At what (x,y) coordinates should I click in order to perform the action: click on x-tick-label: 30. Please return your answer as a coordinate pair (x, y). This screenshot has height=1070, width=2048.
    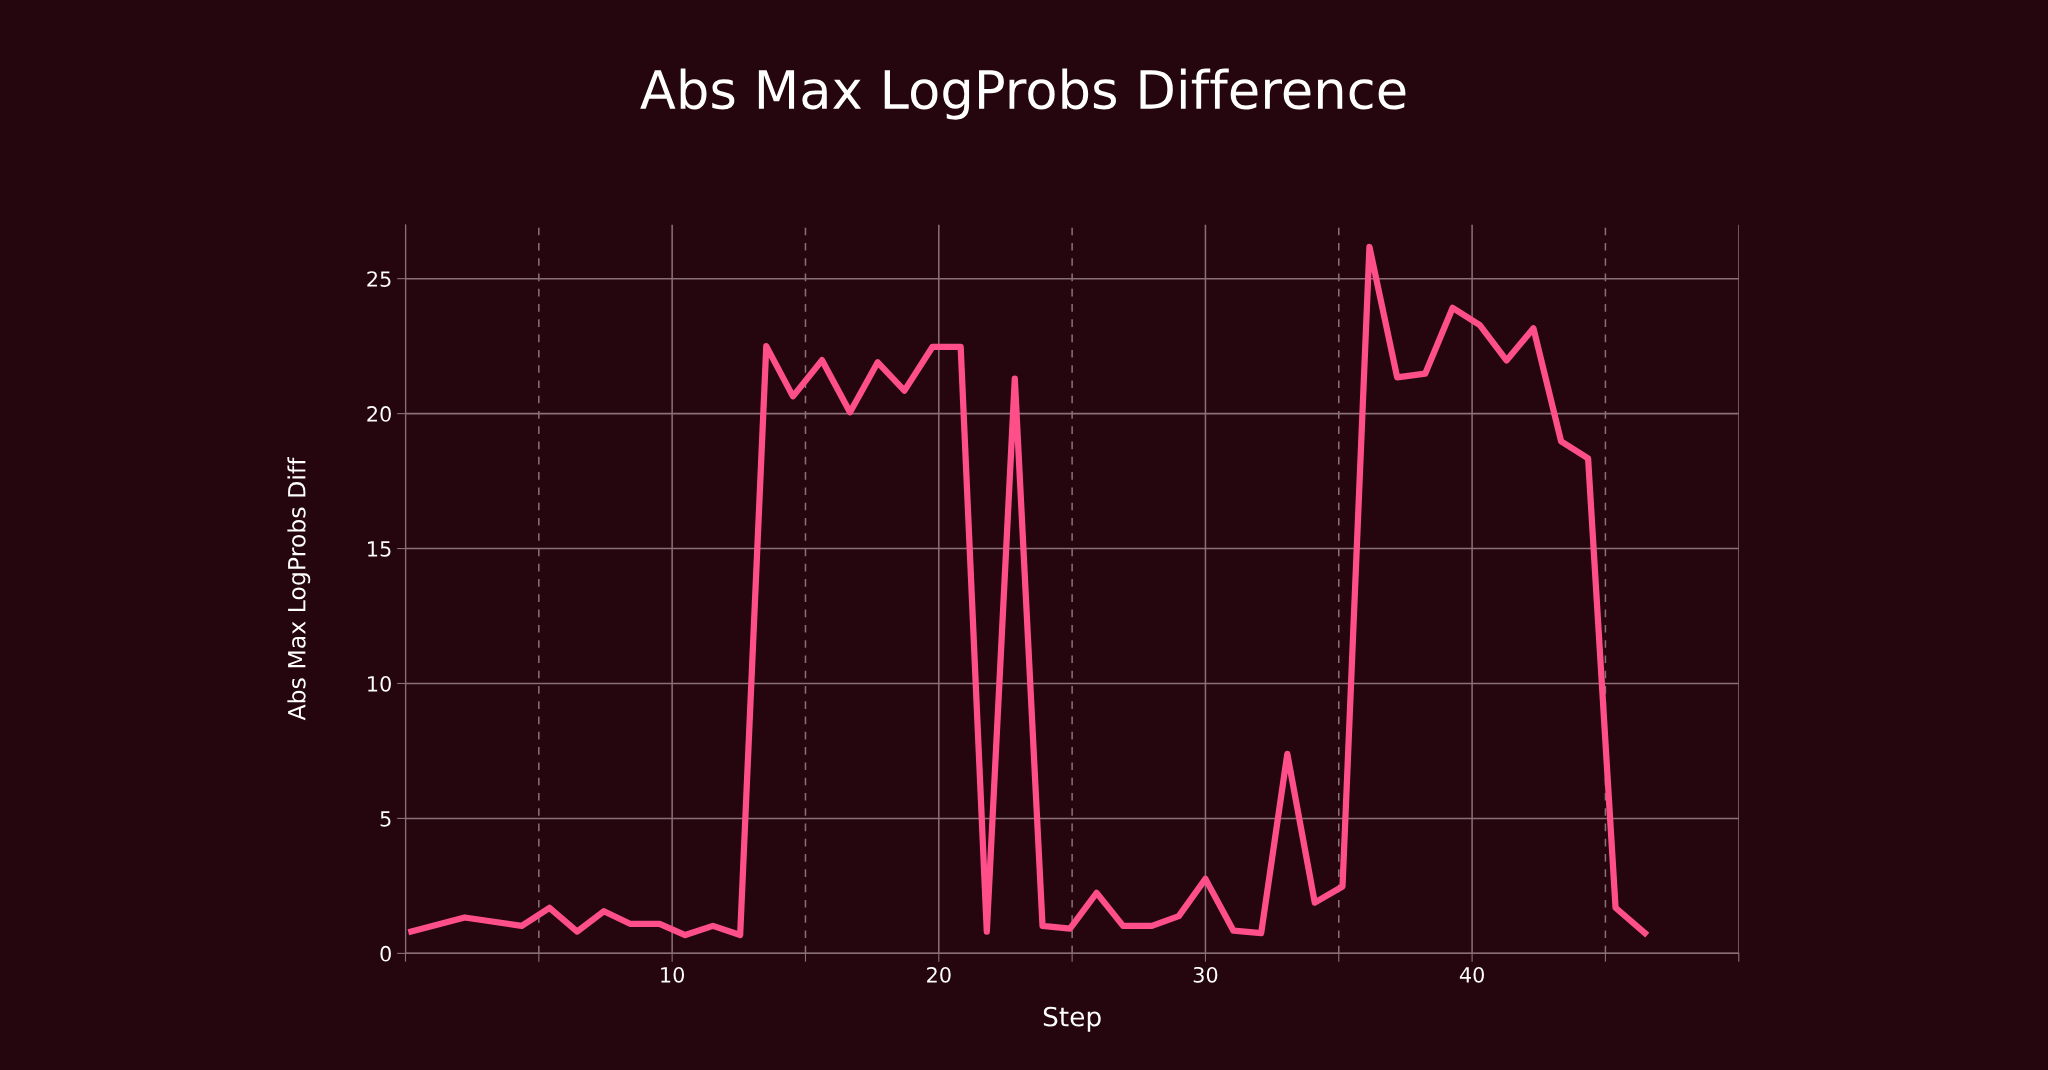
    Looking at the image, I should click on (1205, 974).